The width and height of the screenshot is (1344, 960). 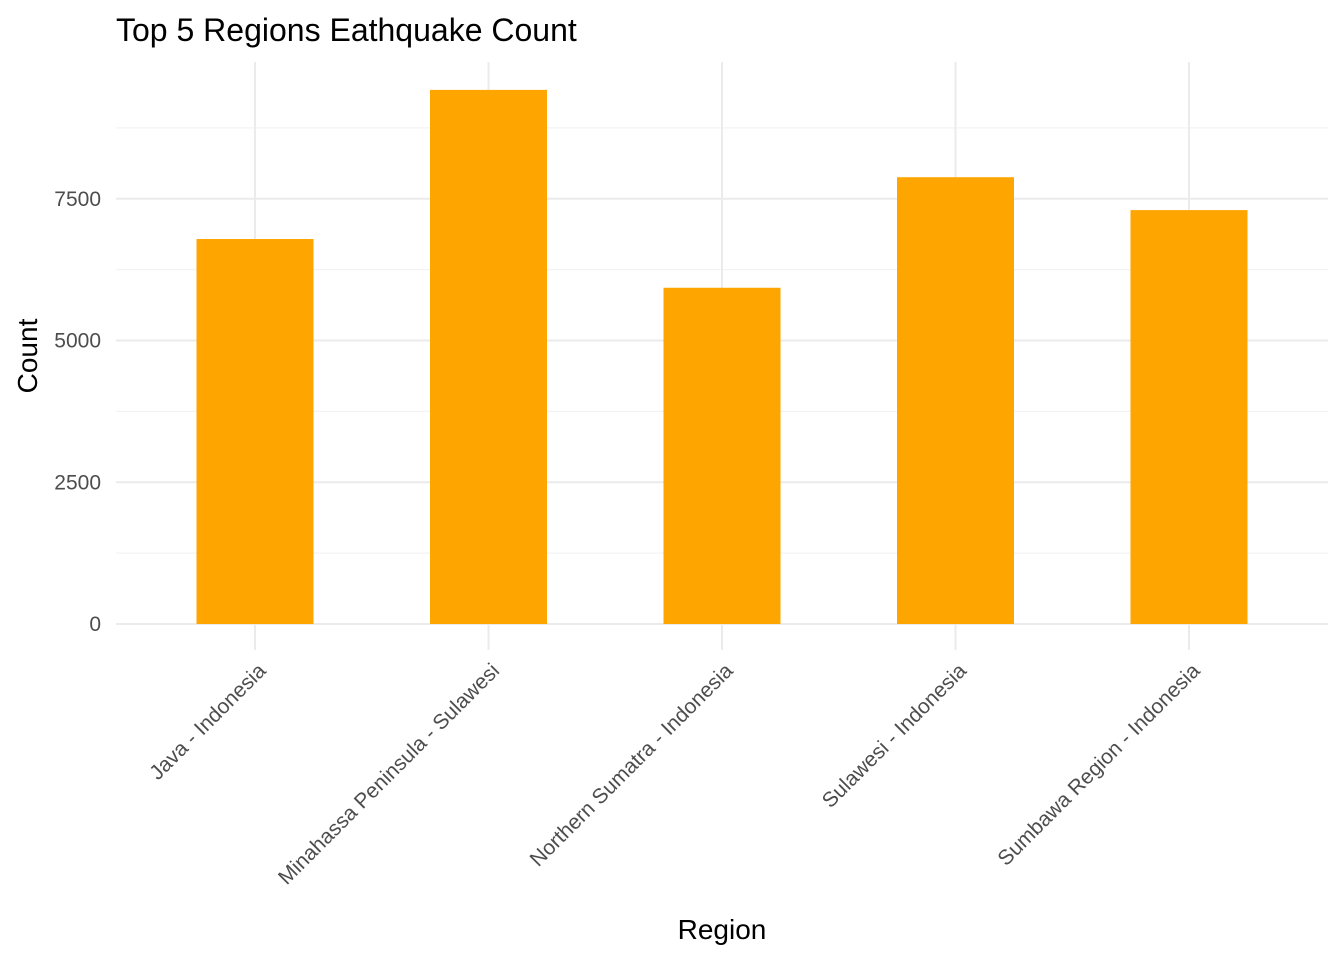 What do you see at coordinates (77, 341) in the screenshot?
I see `y-tick-label: 5000` at bounding box center [77, 341].